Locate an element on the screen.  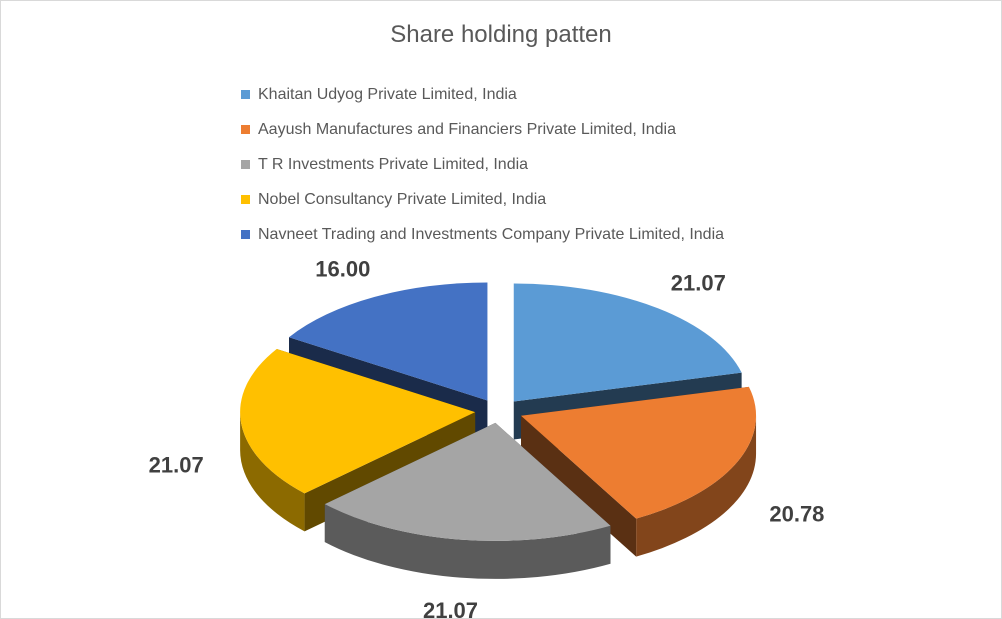
legend-item-nobel: Nobel Consultancy Private Limited, India is located at coordinates (482, 199).